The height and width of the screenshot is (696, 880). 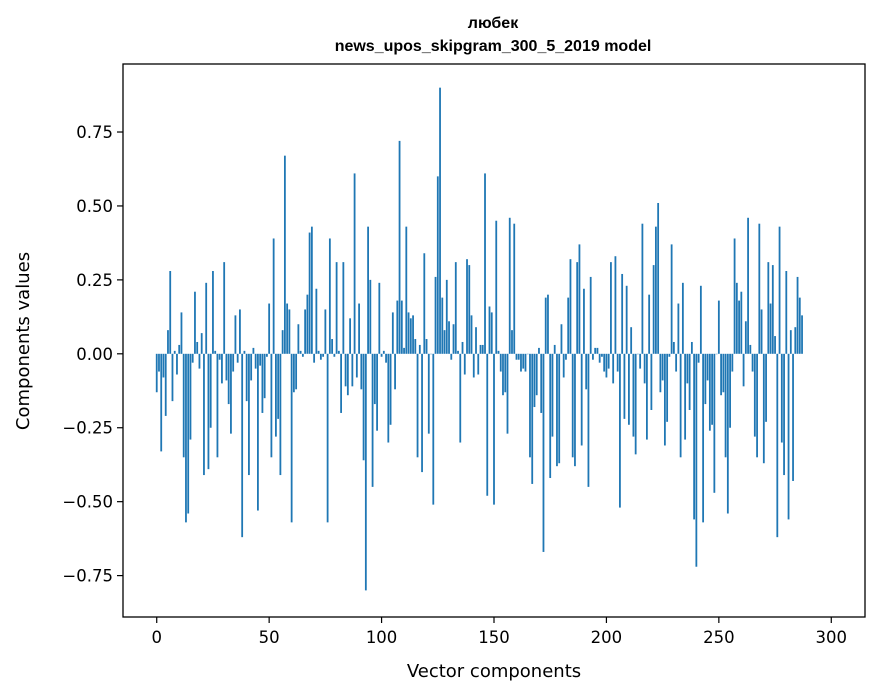 I want to click on y-tick-label: −0.25, so click(x=87, y=428).